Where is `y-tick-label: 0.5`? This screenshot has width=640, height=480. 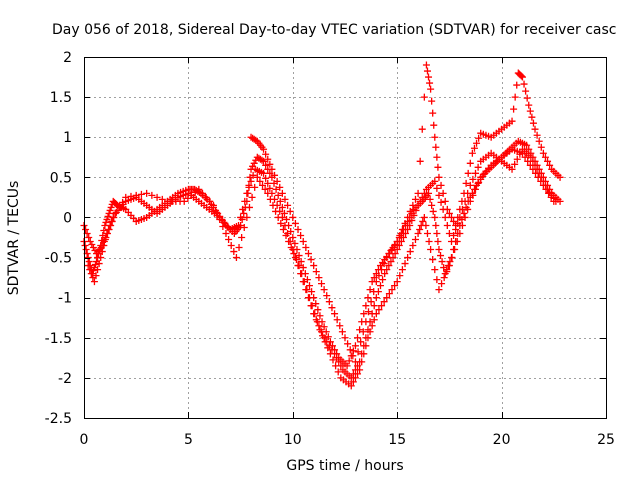 y-tick-label: 0.5 is located at coordinates (61, 178).